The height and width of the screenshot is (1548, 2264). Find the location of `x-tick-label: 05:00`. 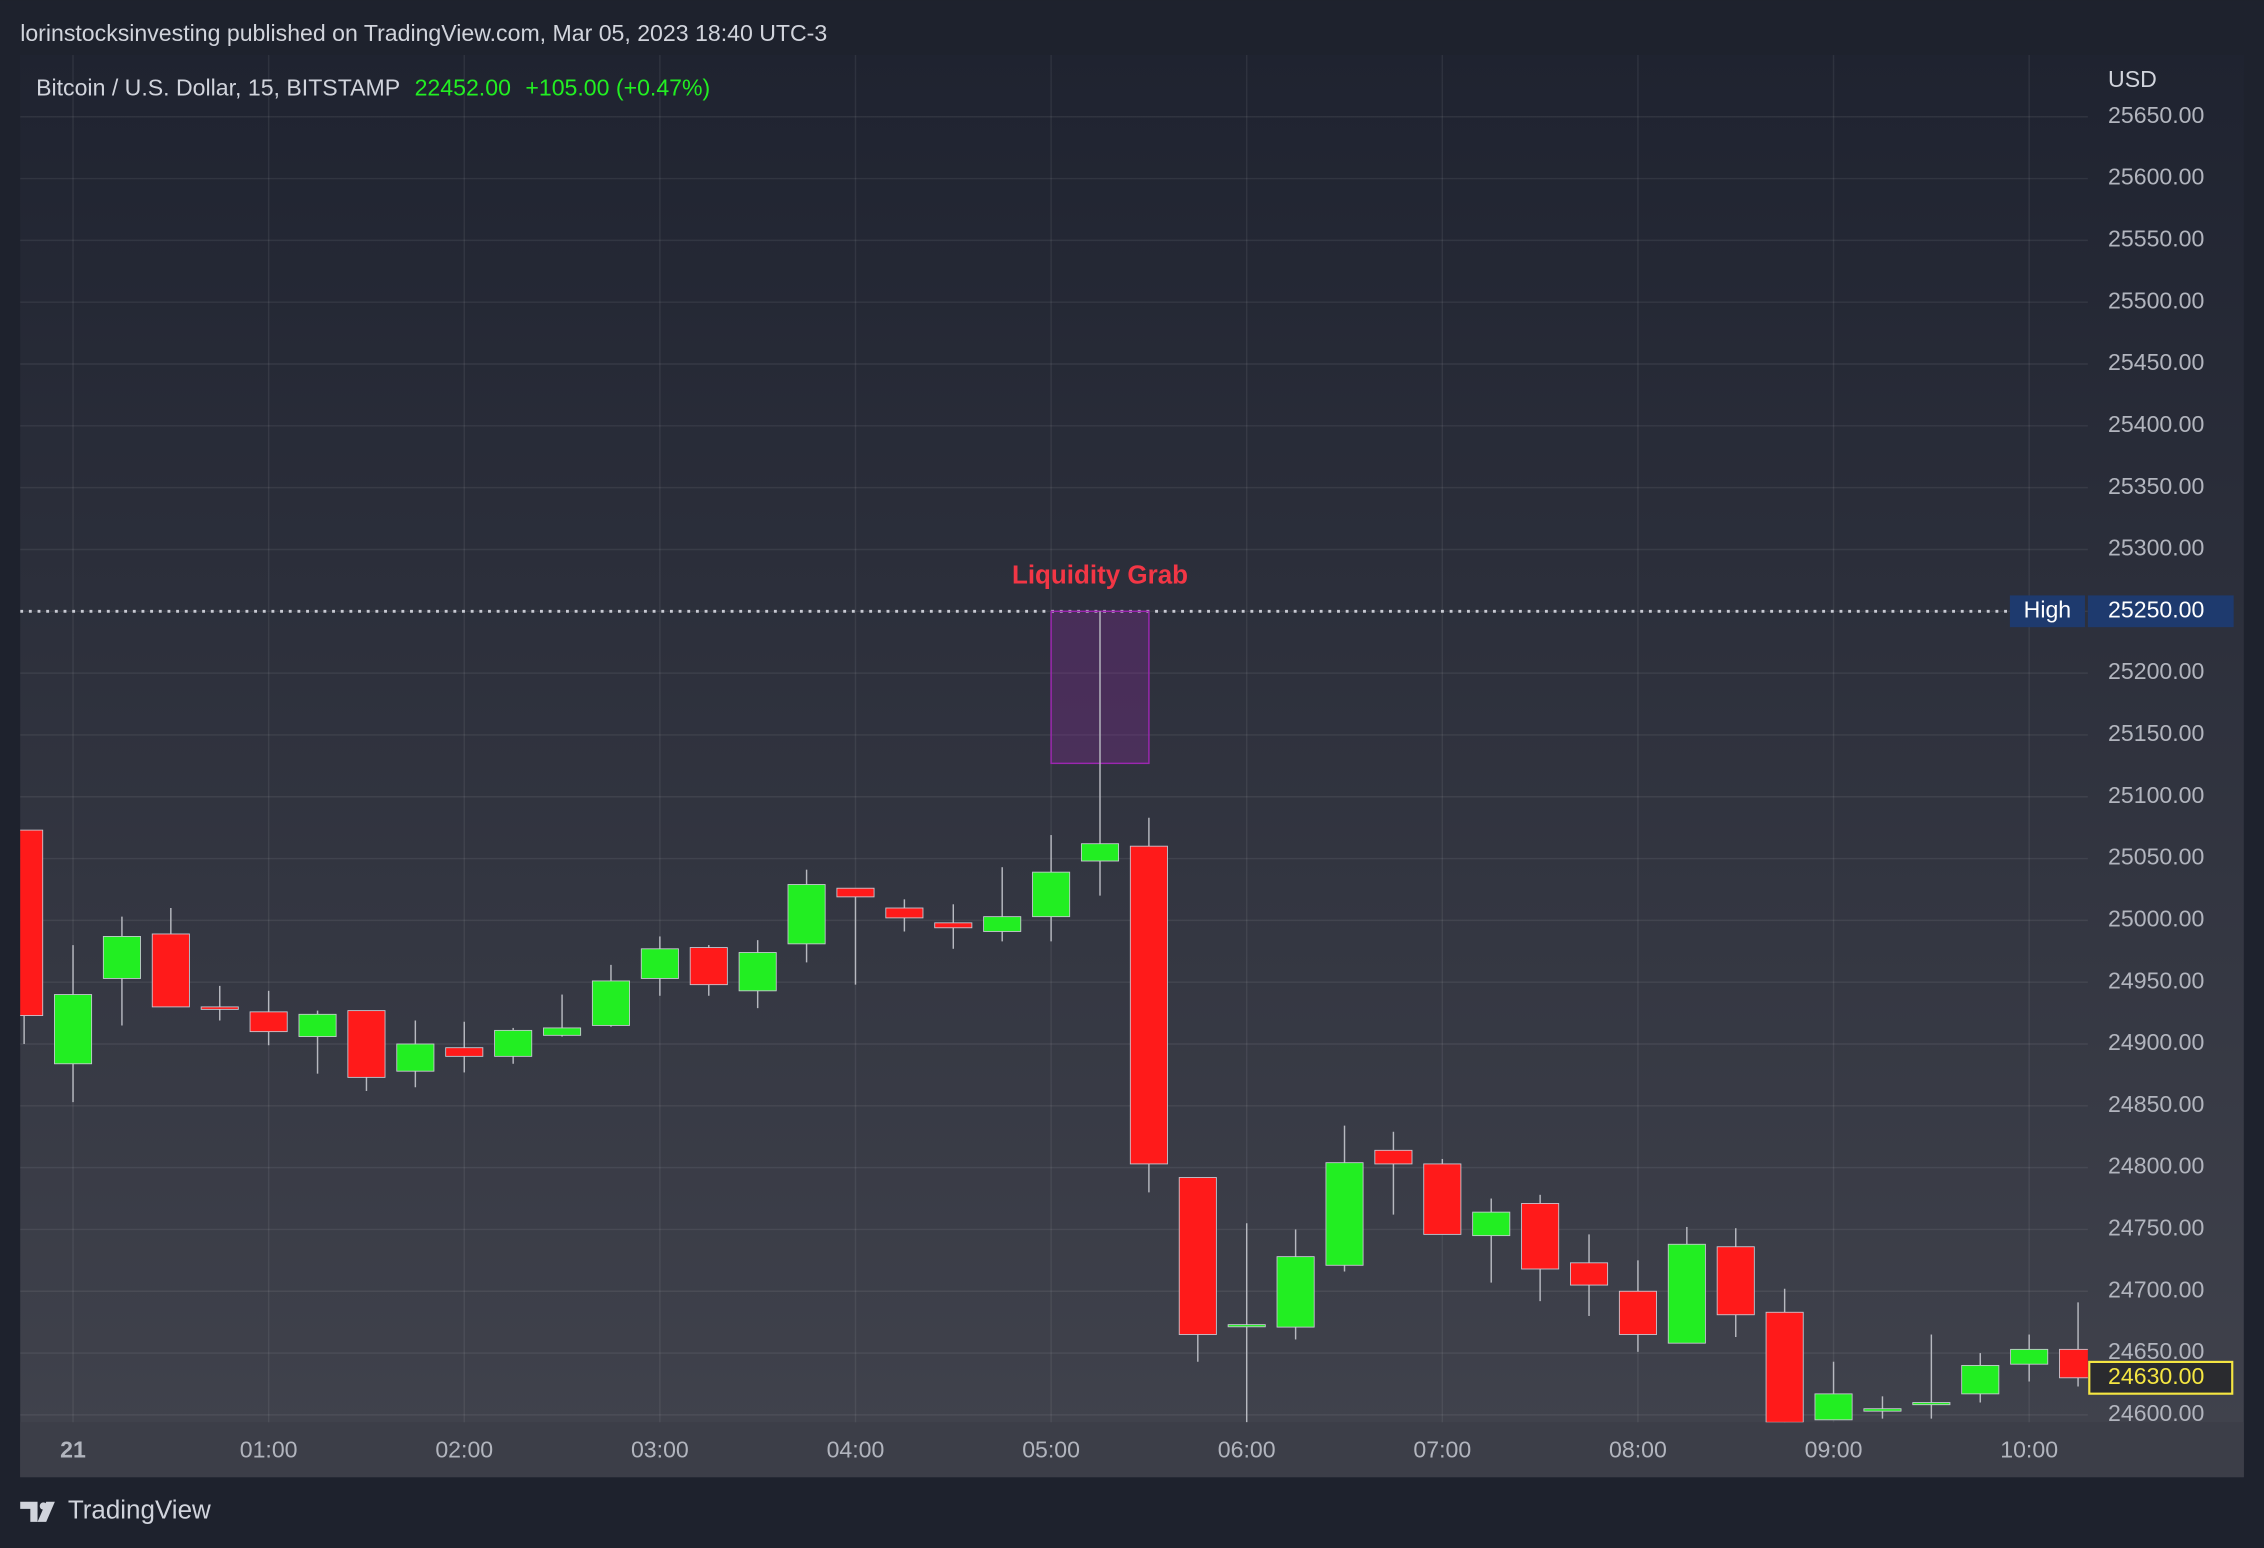

x-tick-label: 05:00 is located at coordinates (1051, 1449).